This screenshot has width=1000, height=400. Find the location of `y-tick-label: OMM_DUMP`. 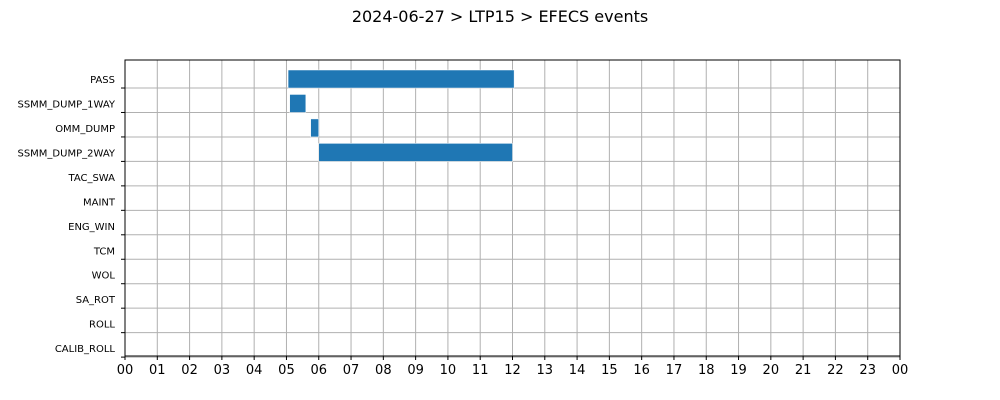

y-tick-label: OMM_DUMP is located at coordinates (85, 129).